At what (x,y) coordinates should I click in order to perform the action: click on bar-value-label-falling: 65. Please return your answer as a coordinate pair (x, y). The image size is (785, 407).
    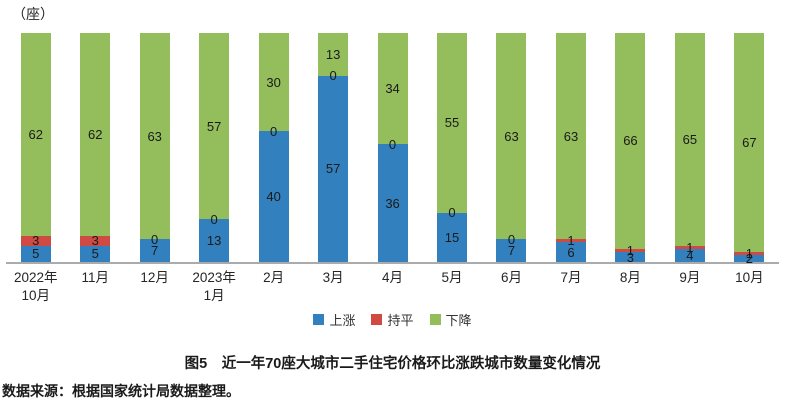
    Looking at the image, I should click on (690, 139).